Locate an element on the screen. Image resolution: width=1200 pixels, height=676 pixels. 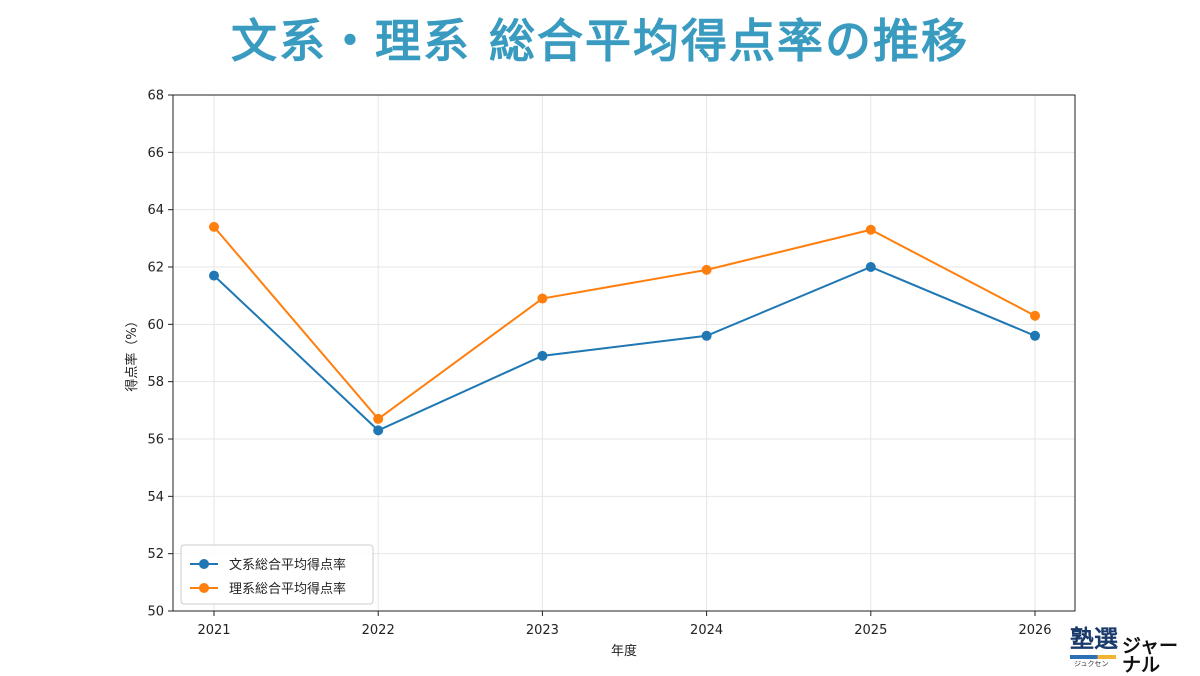
x-axis-label: 年度 is located at coordinates (624, 651).